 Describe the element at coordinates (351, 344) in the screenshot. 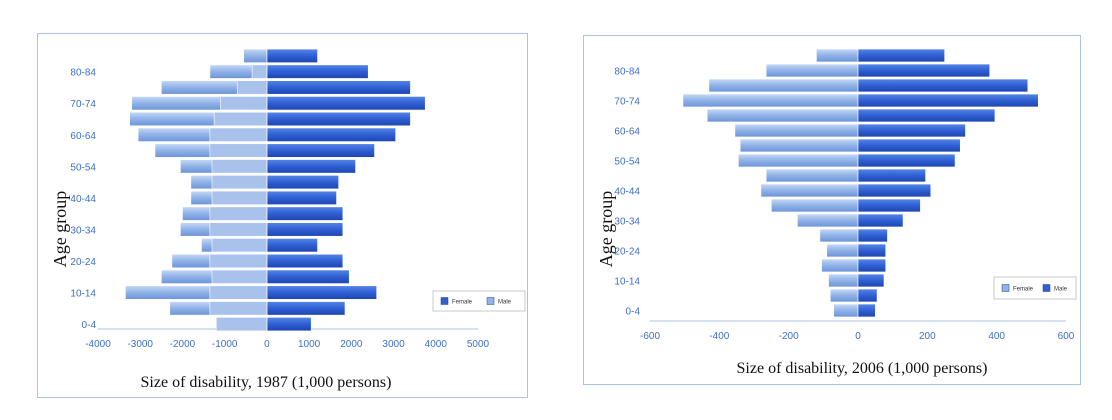

I see `x-tick-label: 2000` at that location.